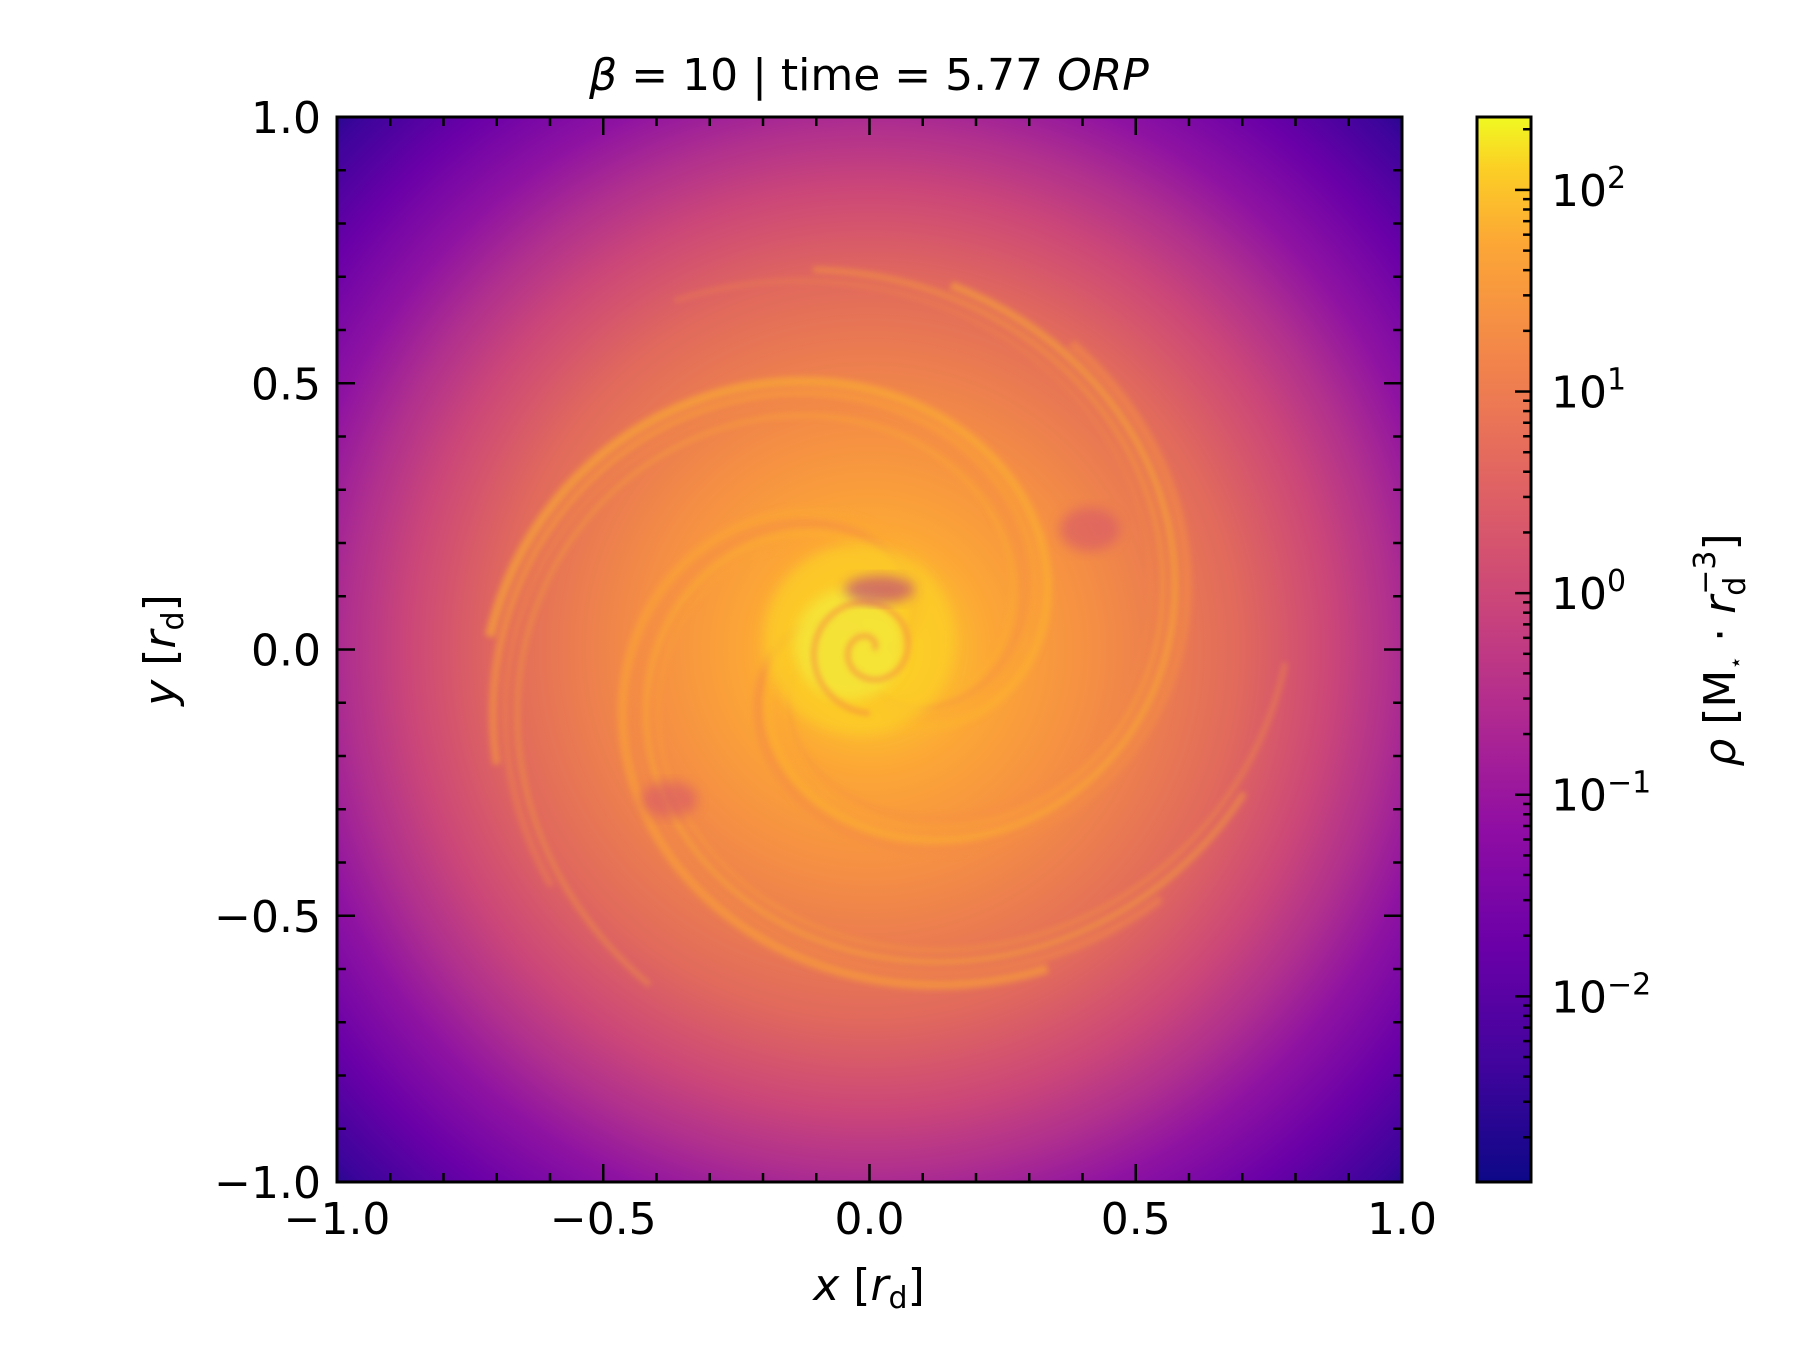 The width and height of the screenshot is (1800, 1350). I want to click on x-label-open: [, so click(854, 1285).